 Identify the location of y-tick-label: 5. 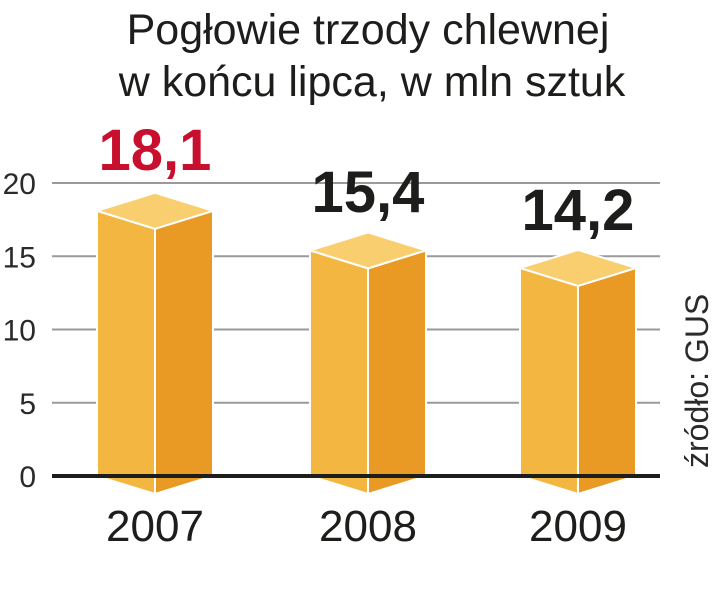
(27, 404).